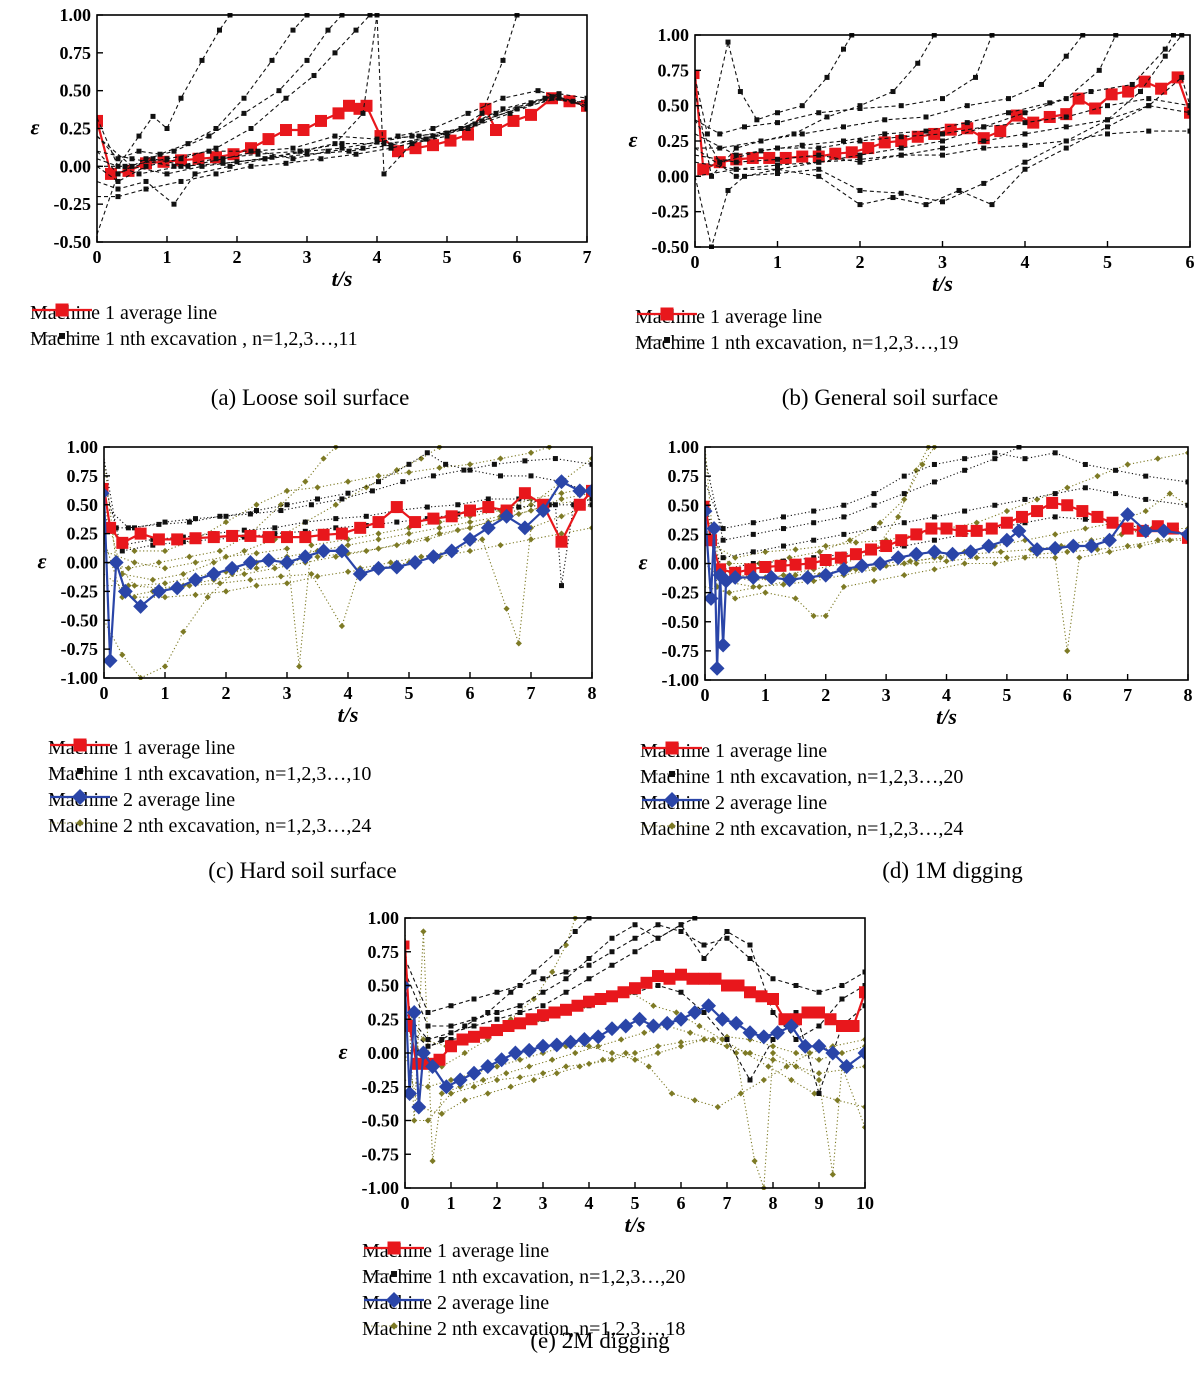 The width and height of the screenshot is (1200, 1377). What do you see at coordinates (381, 1087) in the screenshot?
I see `y-tick-label: -0.25` at bounding box center [381, 1087].